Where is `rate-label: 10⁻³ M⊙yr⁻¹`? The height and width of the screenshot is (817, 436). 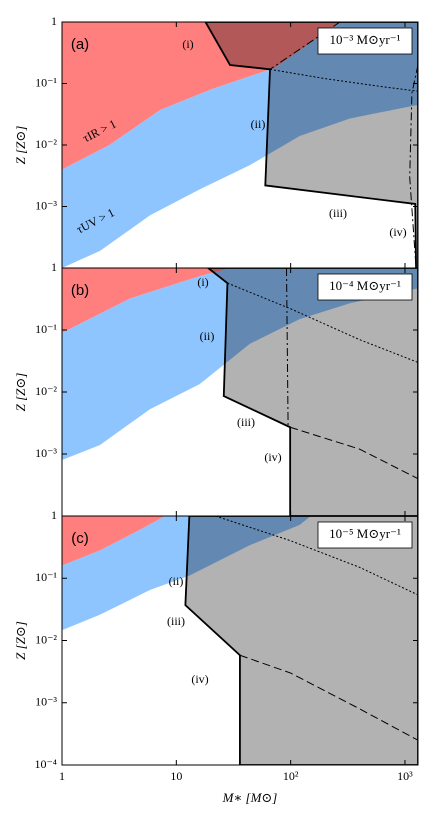 rate-label: 10⁻³ M⊙yr⁻¹ is located at coordinates (364, 39).